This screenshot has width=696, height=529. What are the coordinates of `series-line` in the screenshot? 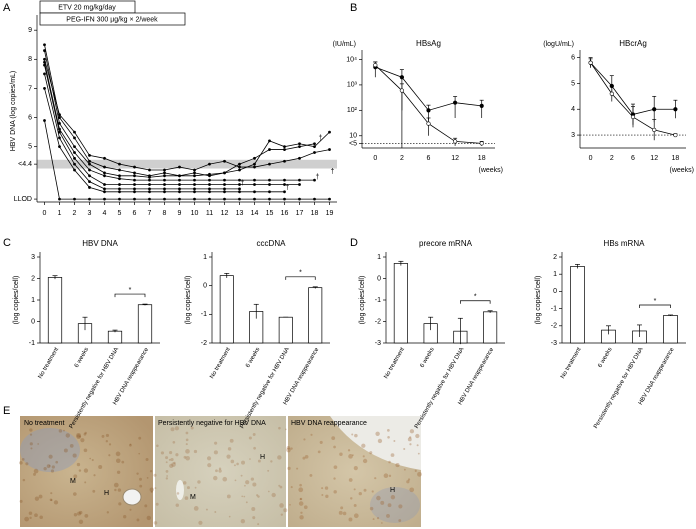 It's located at (187, 115).